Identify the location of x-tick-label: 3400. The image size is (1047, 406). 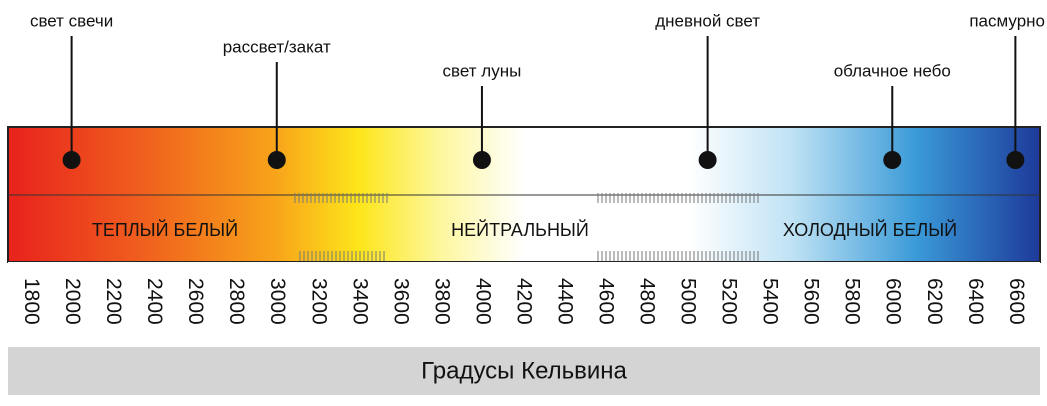
(359, 301).